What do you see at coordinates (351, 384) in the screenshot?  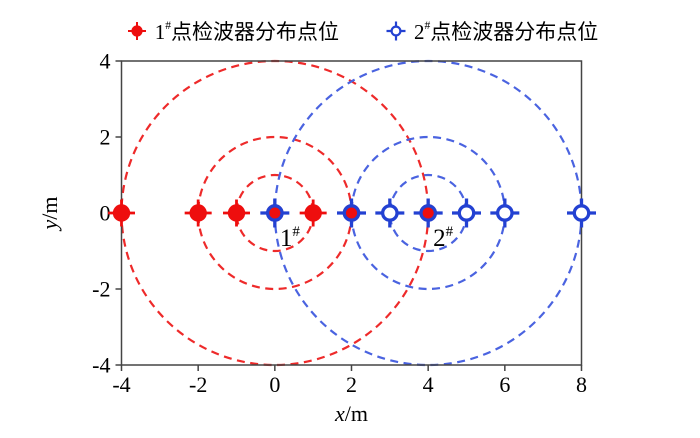 I see `x-tick-label: 2` at bounding box center [351, 384].